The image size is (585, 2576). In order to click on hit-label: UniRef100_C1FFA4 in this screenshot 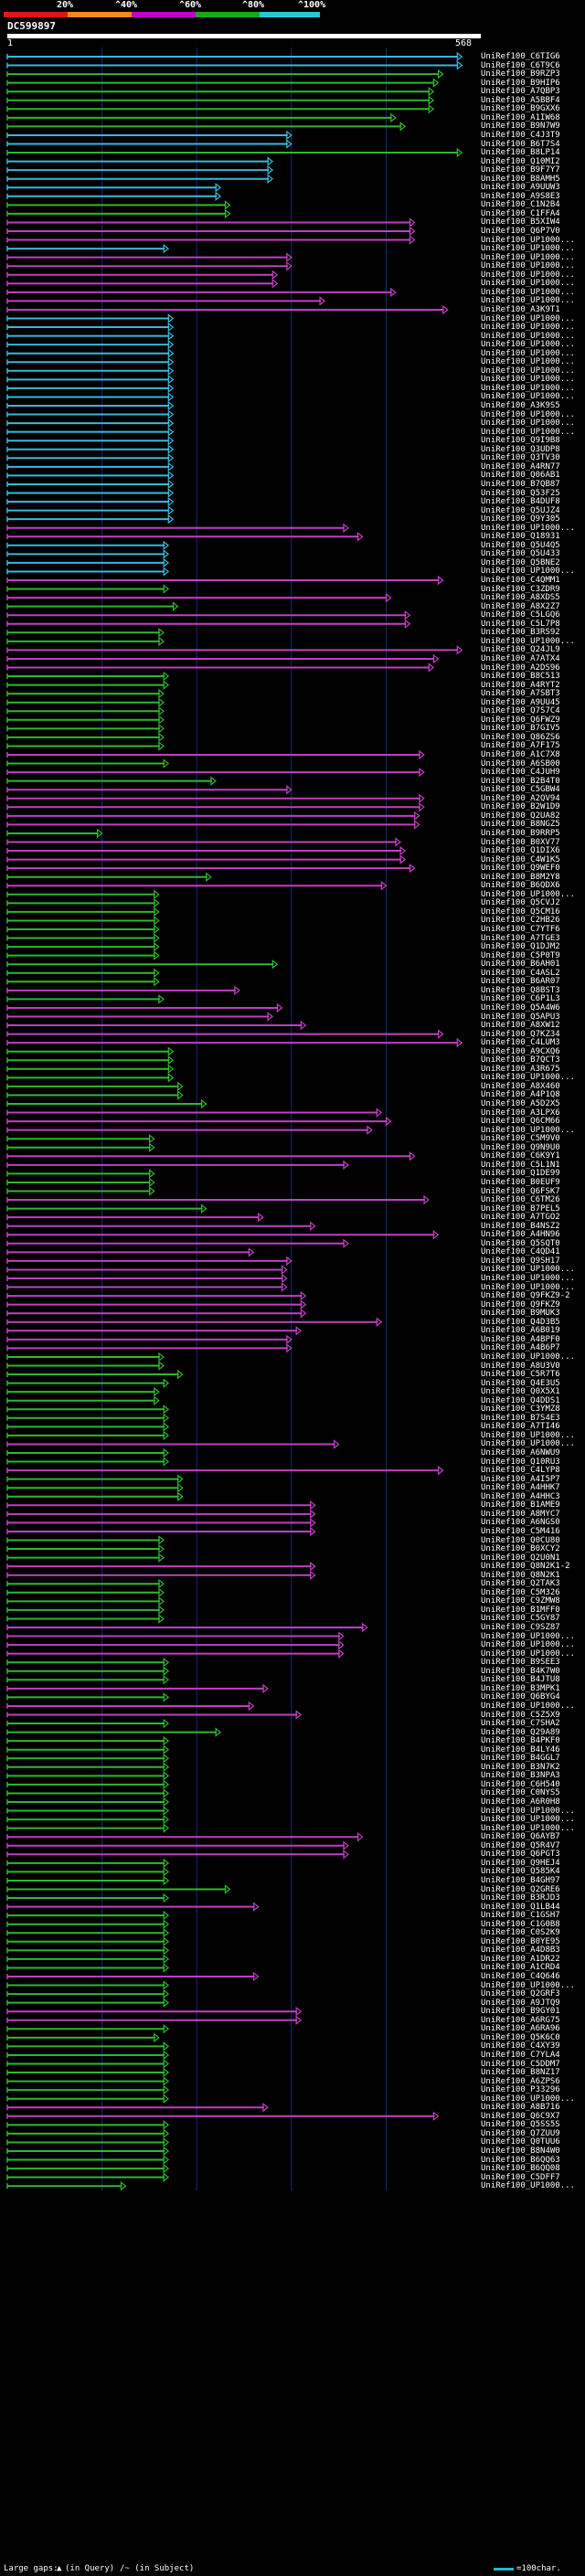, I will do `click(520, 213)`.